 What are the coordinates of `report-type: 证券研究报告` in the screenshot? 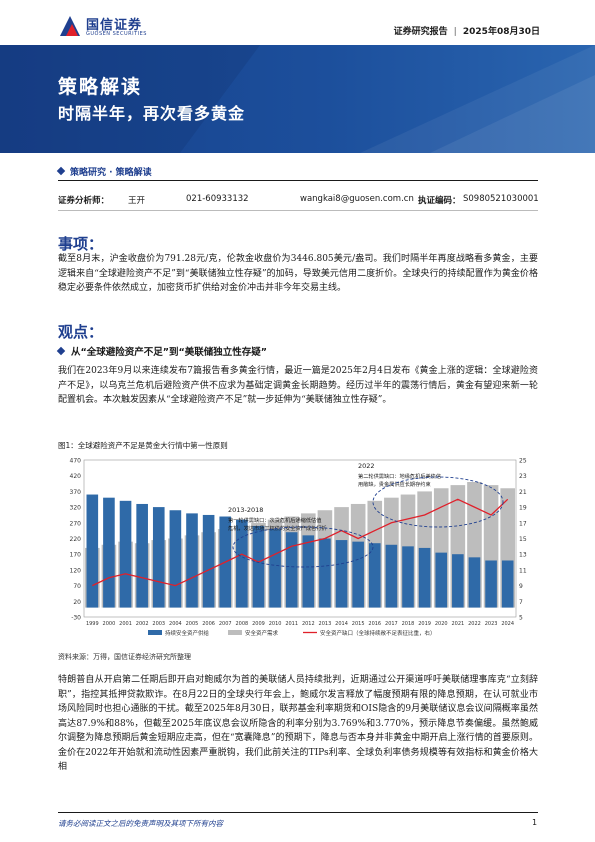 It's located at (420, 32).